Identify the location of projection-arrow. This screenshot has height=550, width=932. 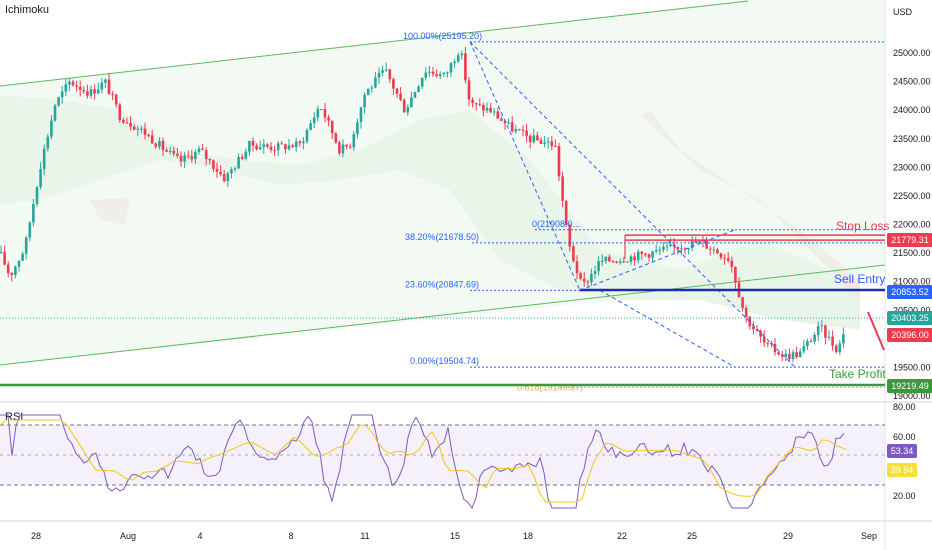
(876, 331).